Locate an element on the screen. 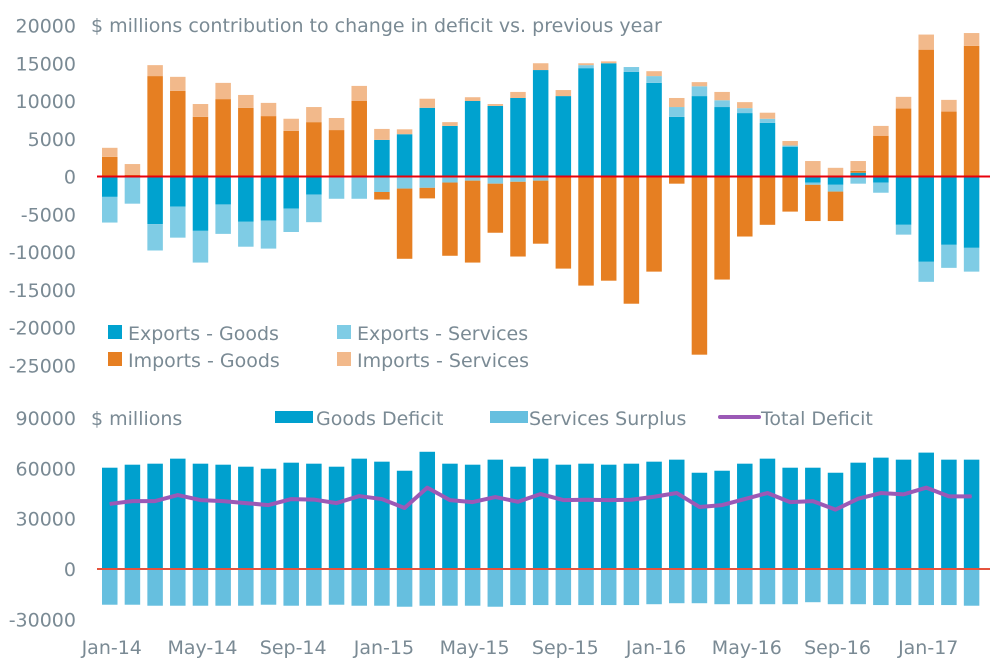 The width and height of the screenshot is (1007, 669). legend-item-exports-goods: Exports - Goods is located at coordinates (193, 334).